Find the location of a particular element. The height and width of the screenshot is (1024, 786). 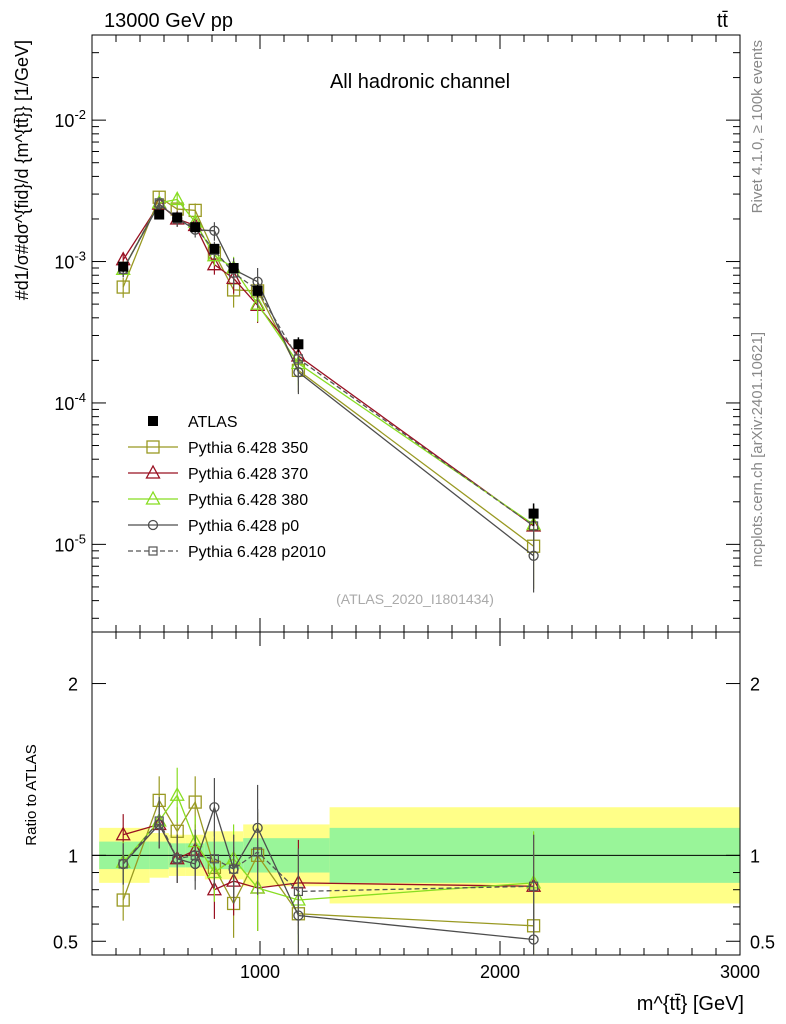

ratio-y-tick-label: 0.5 is located at coordinates (65, 942).